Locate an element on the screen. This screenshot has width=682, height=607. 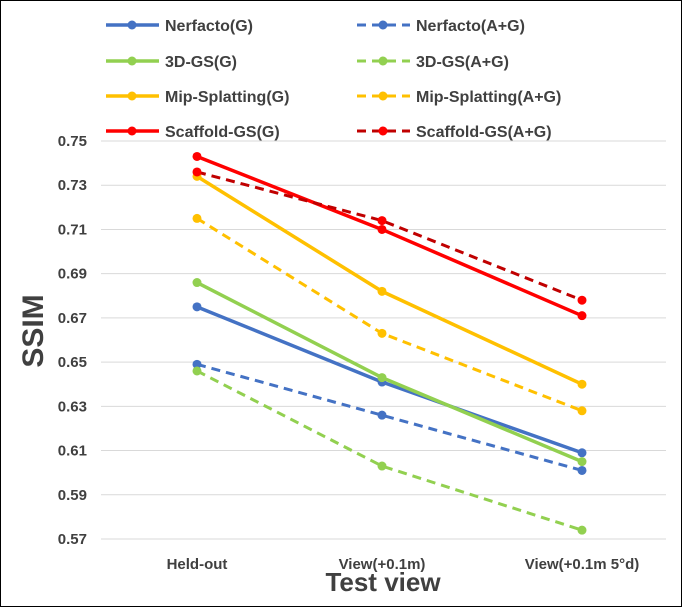
legend-label: 3D-GS(G) is located at coordinates (201, 62).